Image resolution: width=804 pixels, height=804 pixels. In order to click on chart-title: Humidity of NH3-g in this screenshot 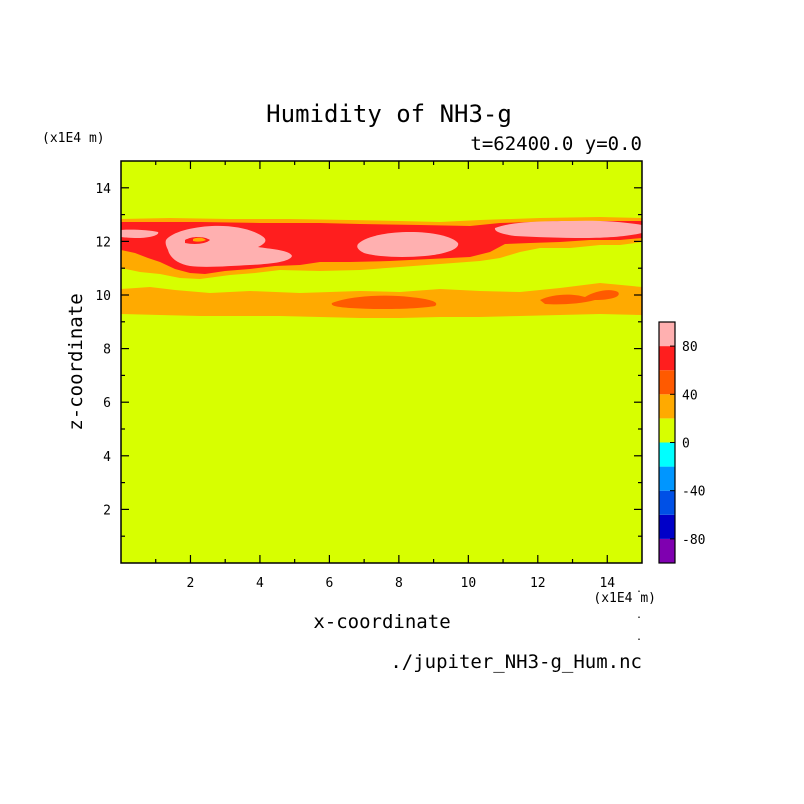, I will do `click(389, 114)`.